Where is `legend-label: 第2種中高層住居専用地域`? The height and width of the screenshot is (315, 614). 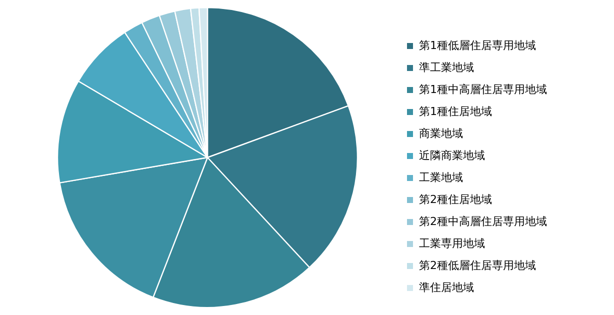 legend-label: 第2種中高層住居専用地域 is located at coordinates (483, 221).